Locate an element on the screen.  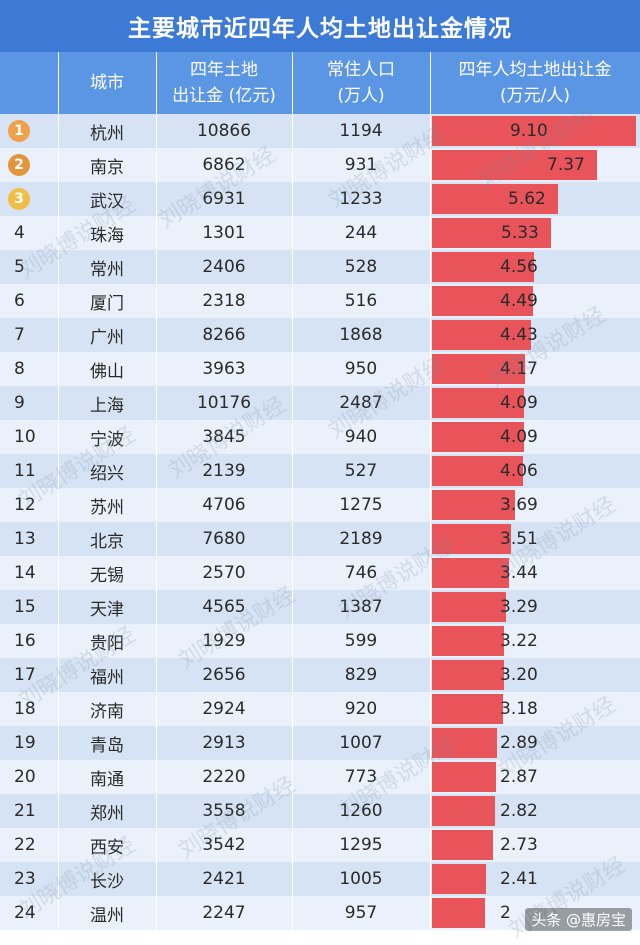
per-capita-bar-cell: 2.87 is located at coordinates (535, 777).